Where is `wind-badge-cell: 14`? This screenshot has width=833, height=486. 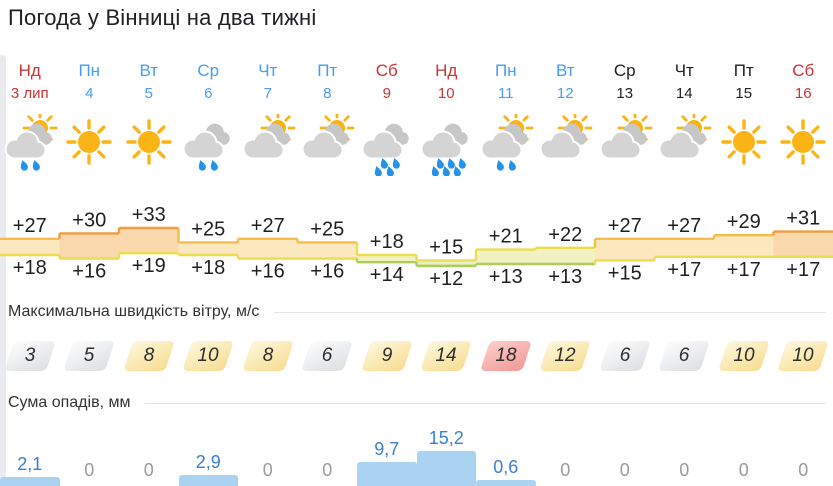
wind-badge-cell: 14 is located at coordinates (447, 356).